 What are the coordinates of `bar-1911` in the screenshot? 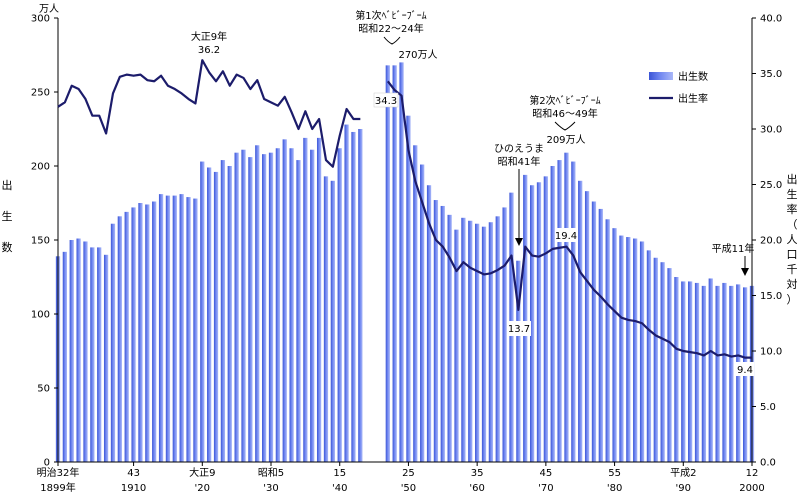 It's located at (140, 332).